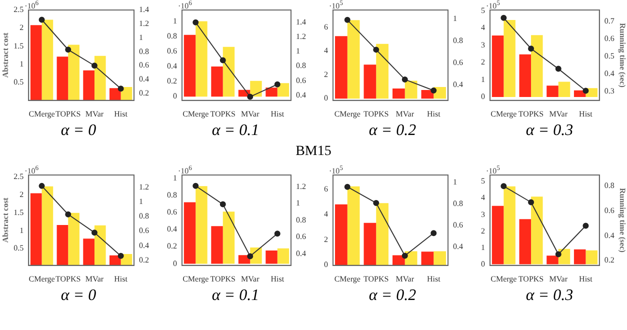 The image size is (627, 330). What do you see at coordinates (313, 152) in the screenshot?
I see `text: BM15` at bounding box center [313, 152].